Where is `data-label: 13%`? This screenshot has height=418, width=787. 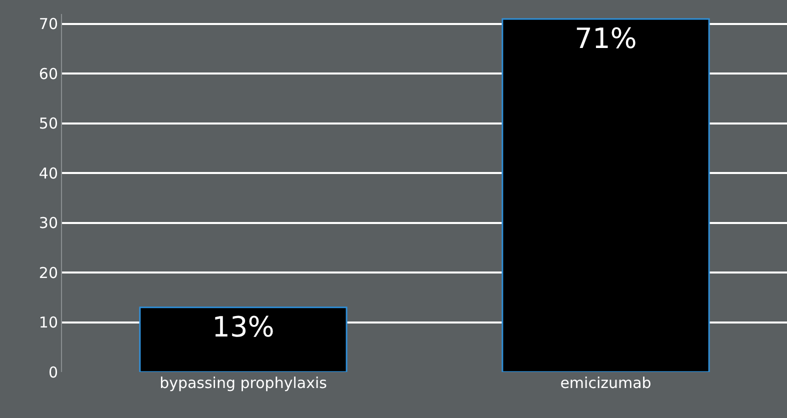 data-label: 13% is located at coordinates (243, 327).